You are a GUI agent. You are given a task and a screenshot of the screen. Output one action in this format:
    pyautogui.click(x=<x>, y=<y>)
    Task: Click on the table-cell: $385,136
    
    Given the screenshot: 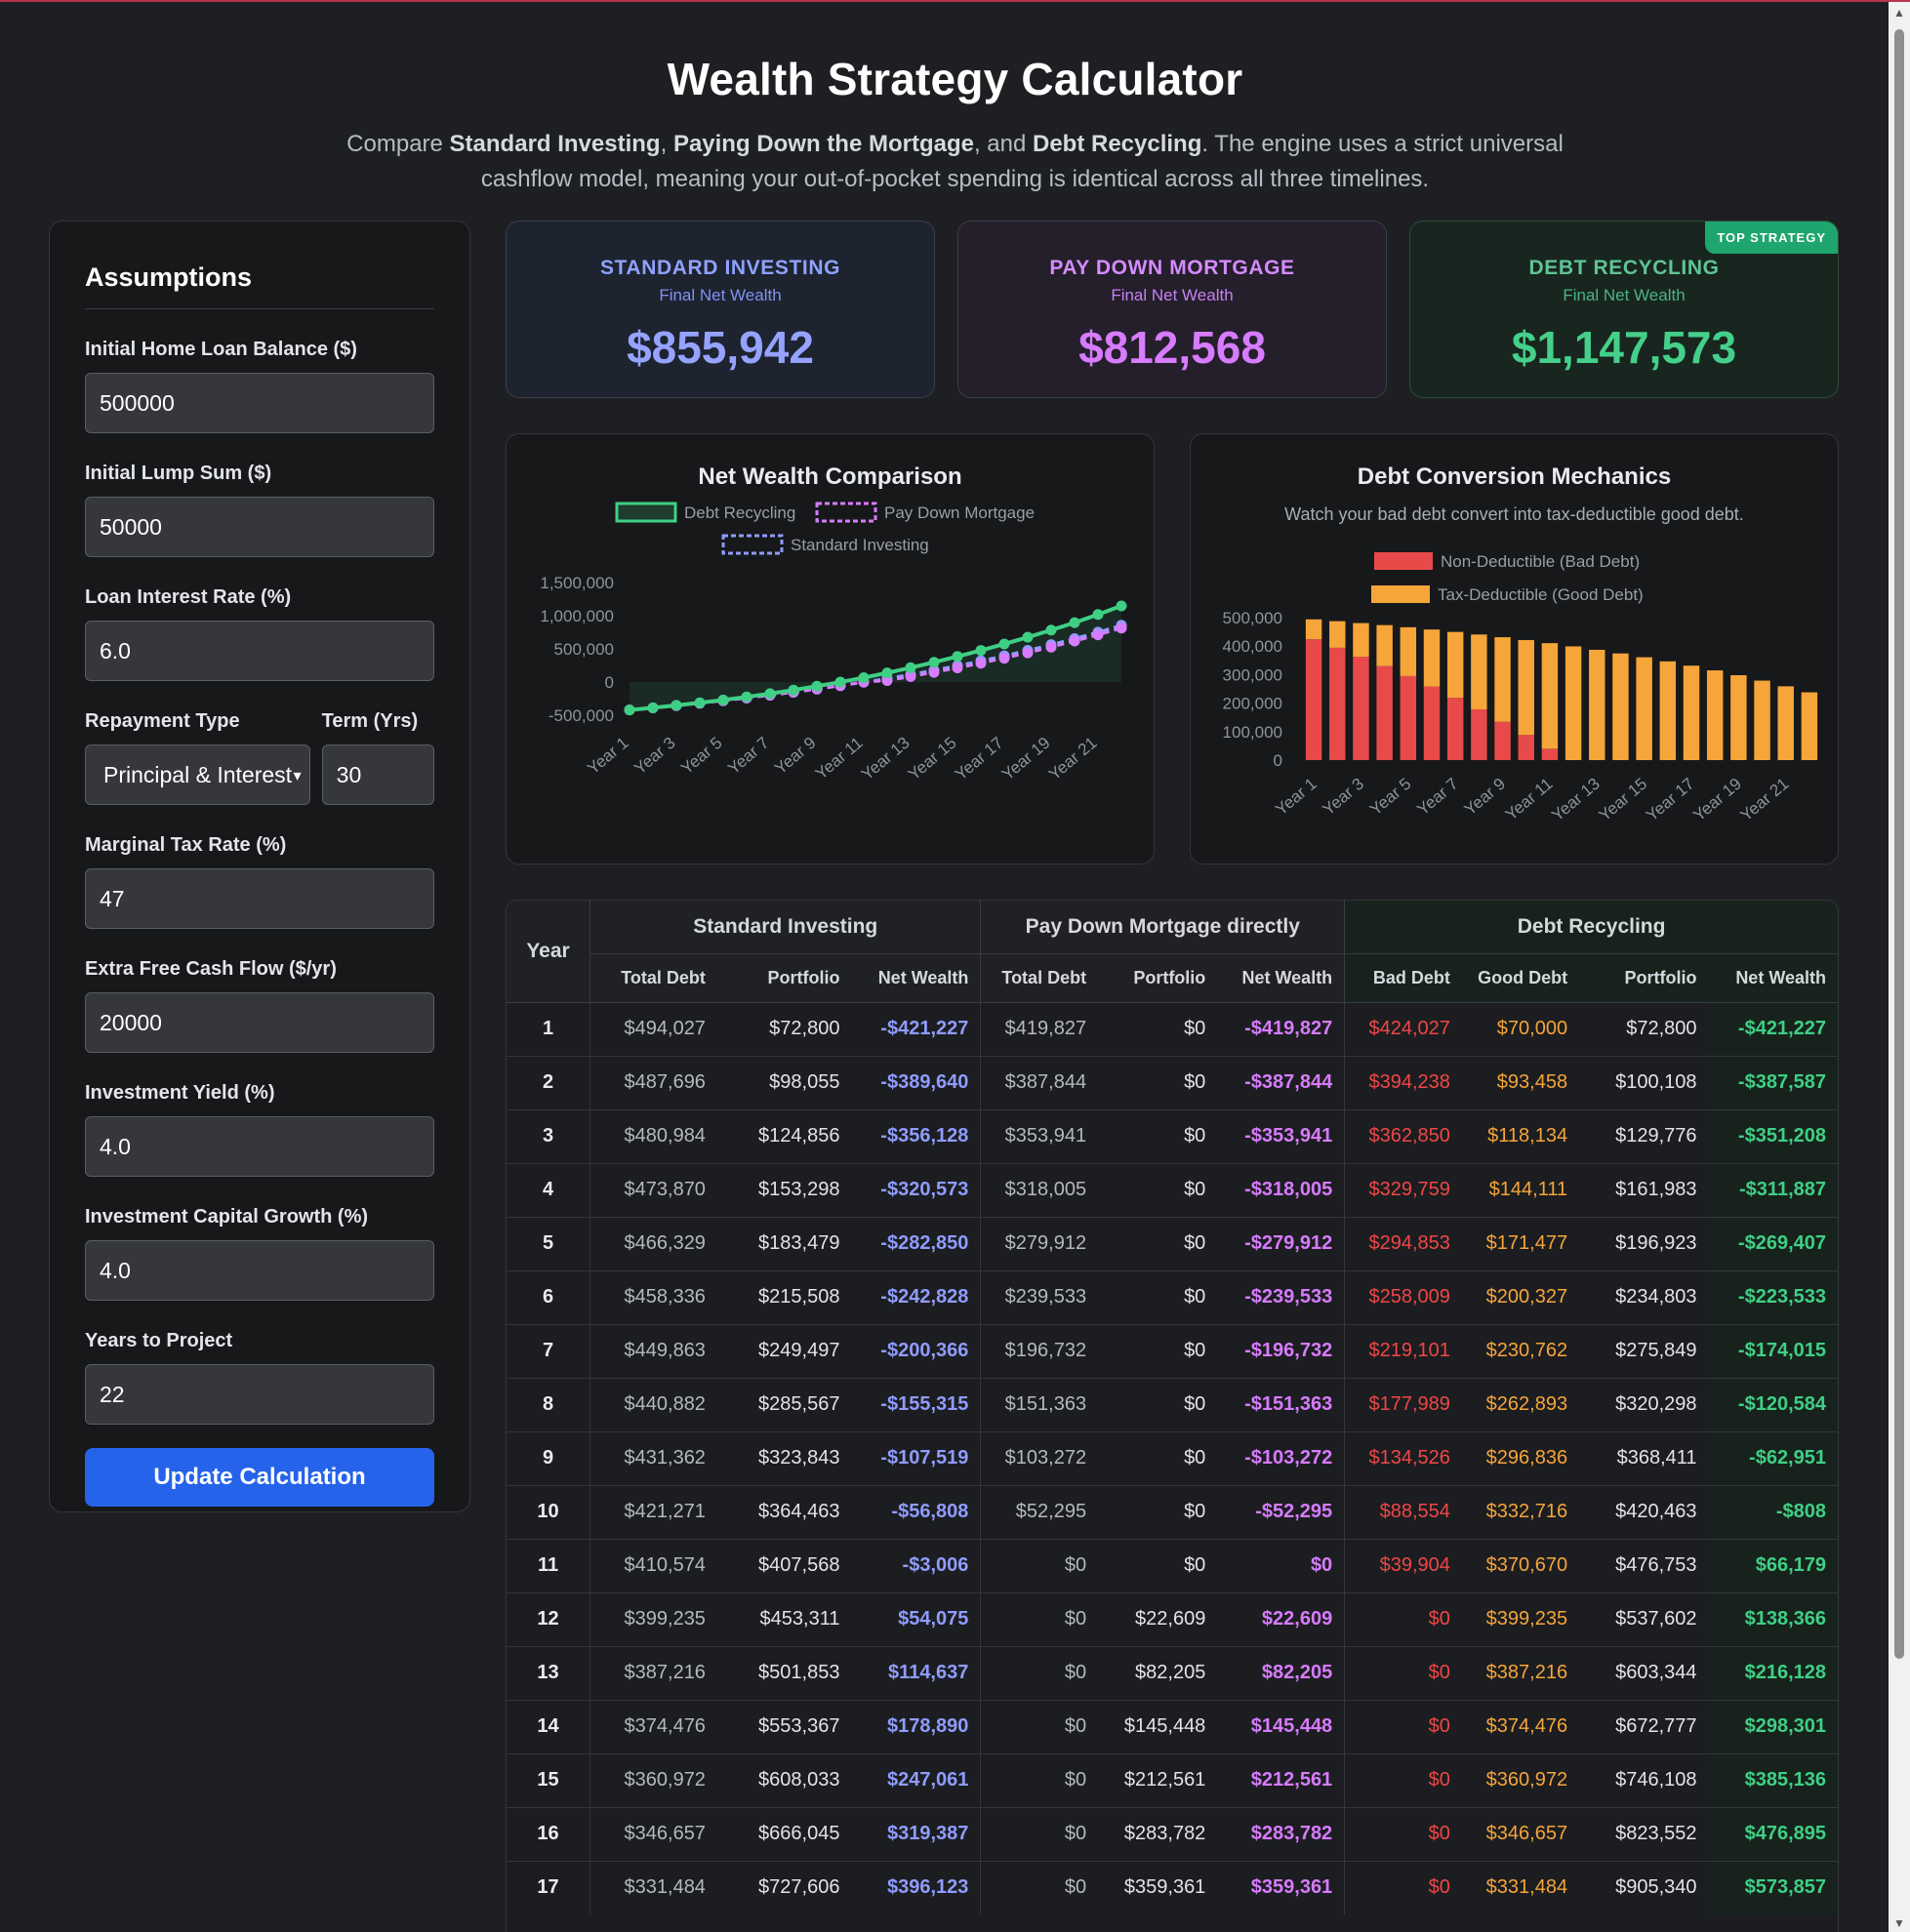 What is the action you would take?
    pyautogui.click(x=1773, y=1779)
    